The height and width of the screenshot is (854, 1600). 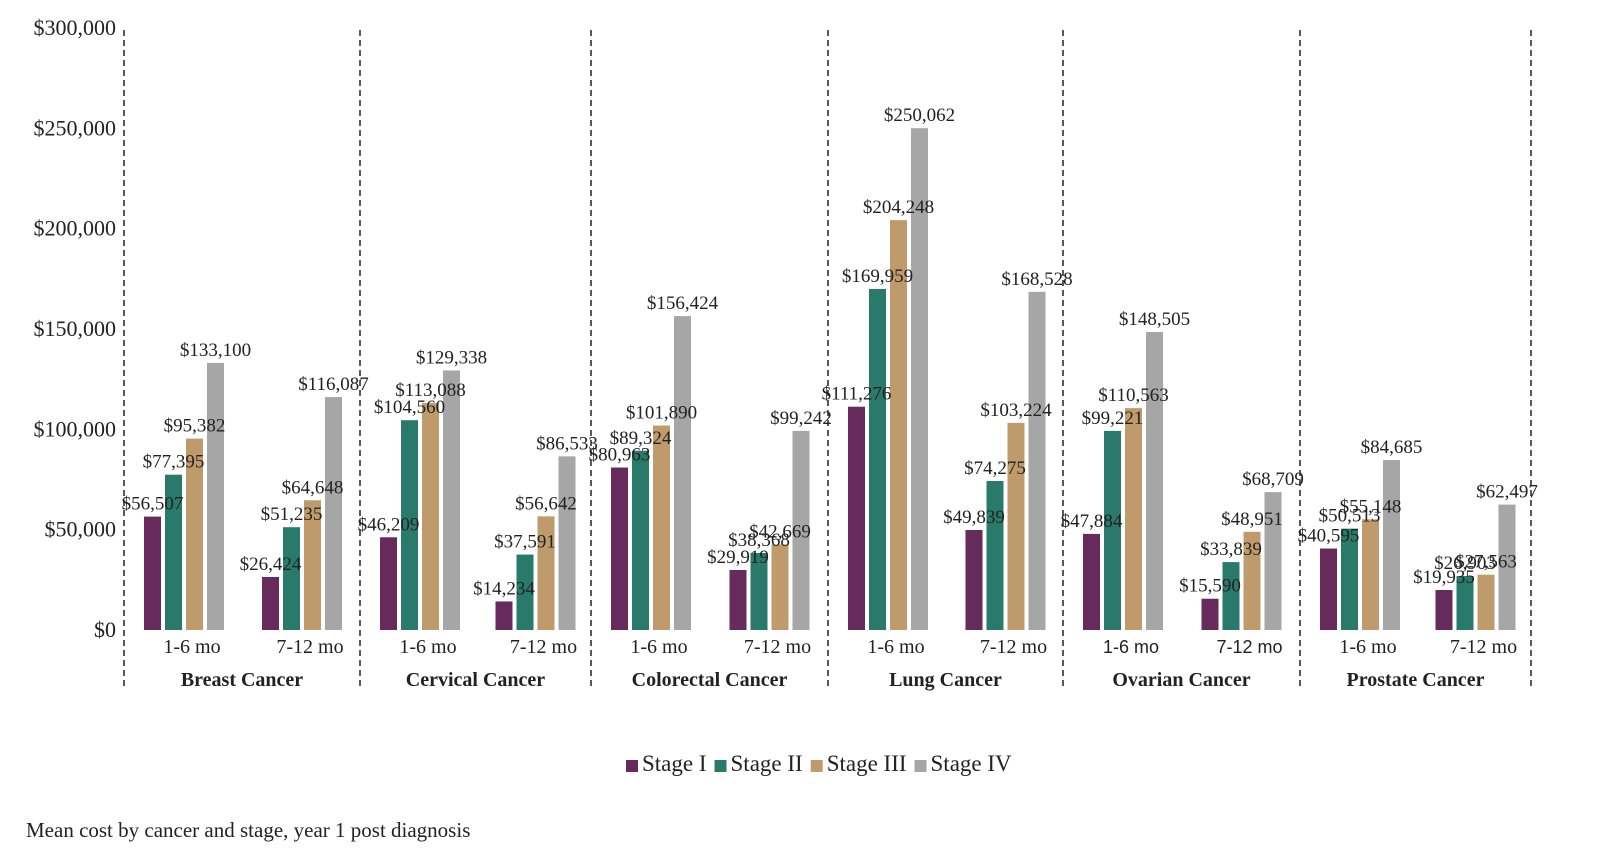 What do you see at coordinates (1210, 586) in the screenshot?
I see `data-label: $15,590` at bounding box center [1210, 586].